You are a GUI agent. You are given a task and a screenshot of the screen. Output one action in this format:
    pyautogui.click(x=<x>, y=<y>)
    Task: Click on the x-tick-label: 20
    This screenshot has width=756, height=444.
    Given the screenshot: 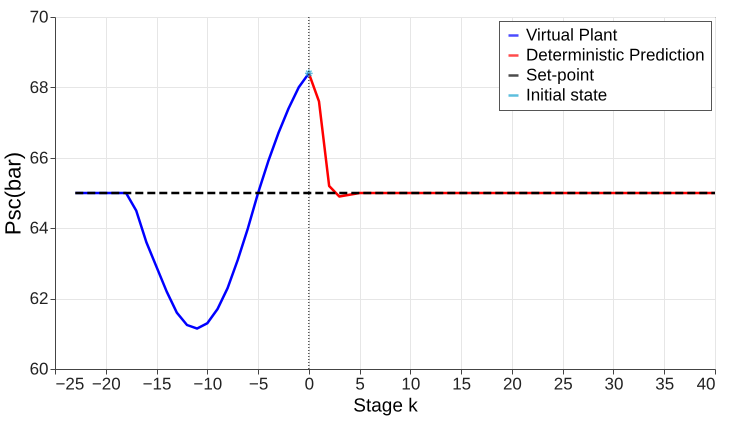 What is the action you would take?
    pyautogui.click(x=512, y=384)
    